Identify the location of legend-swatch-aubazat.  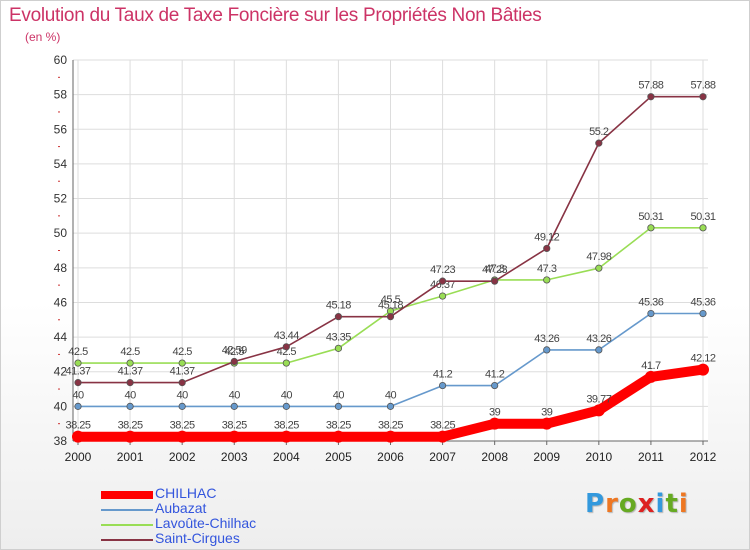
(127, 510).